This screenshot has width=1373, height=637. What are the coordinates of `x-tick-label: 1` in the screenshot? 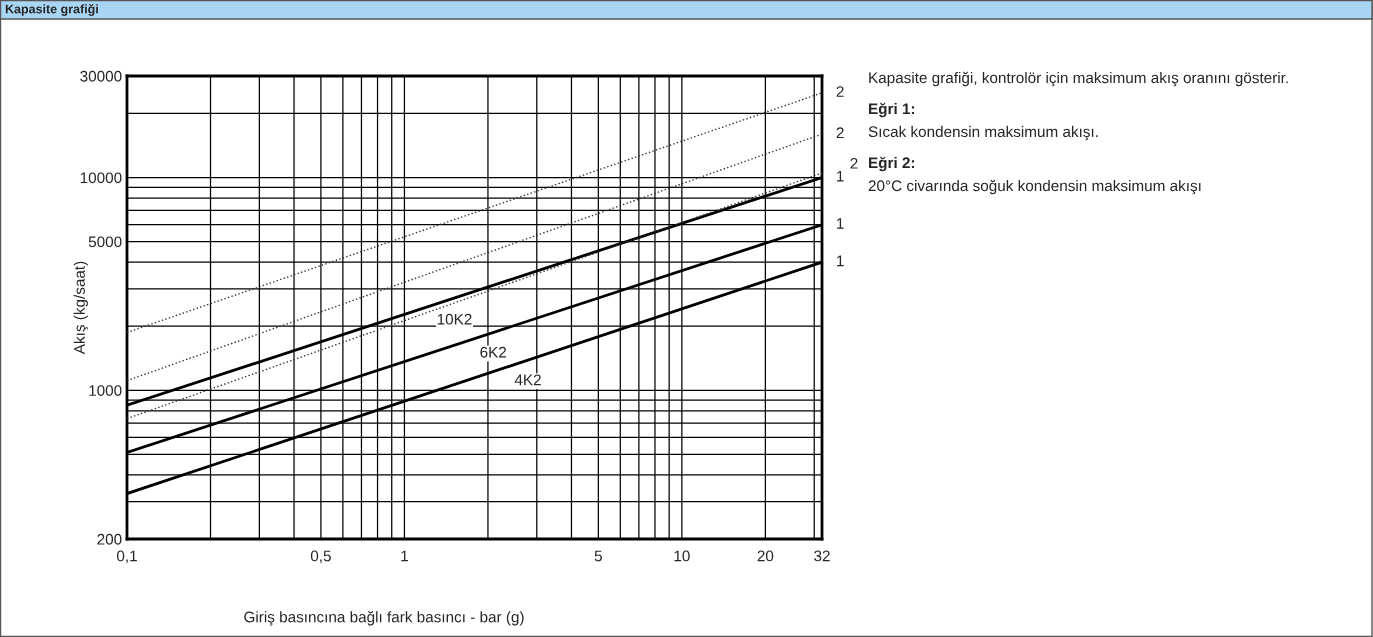 It's located at (404, 556).